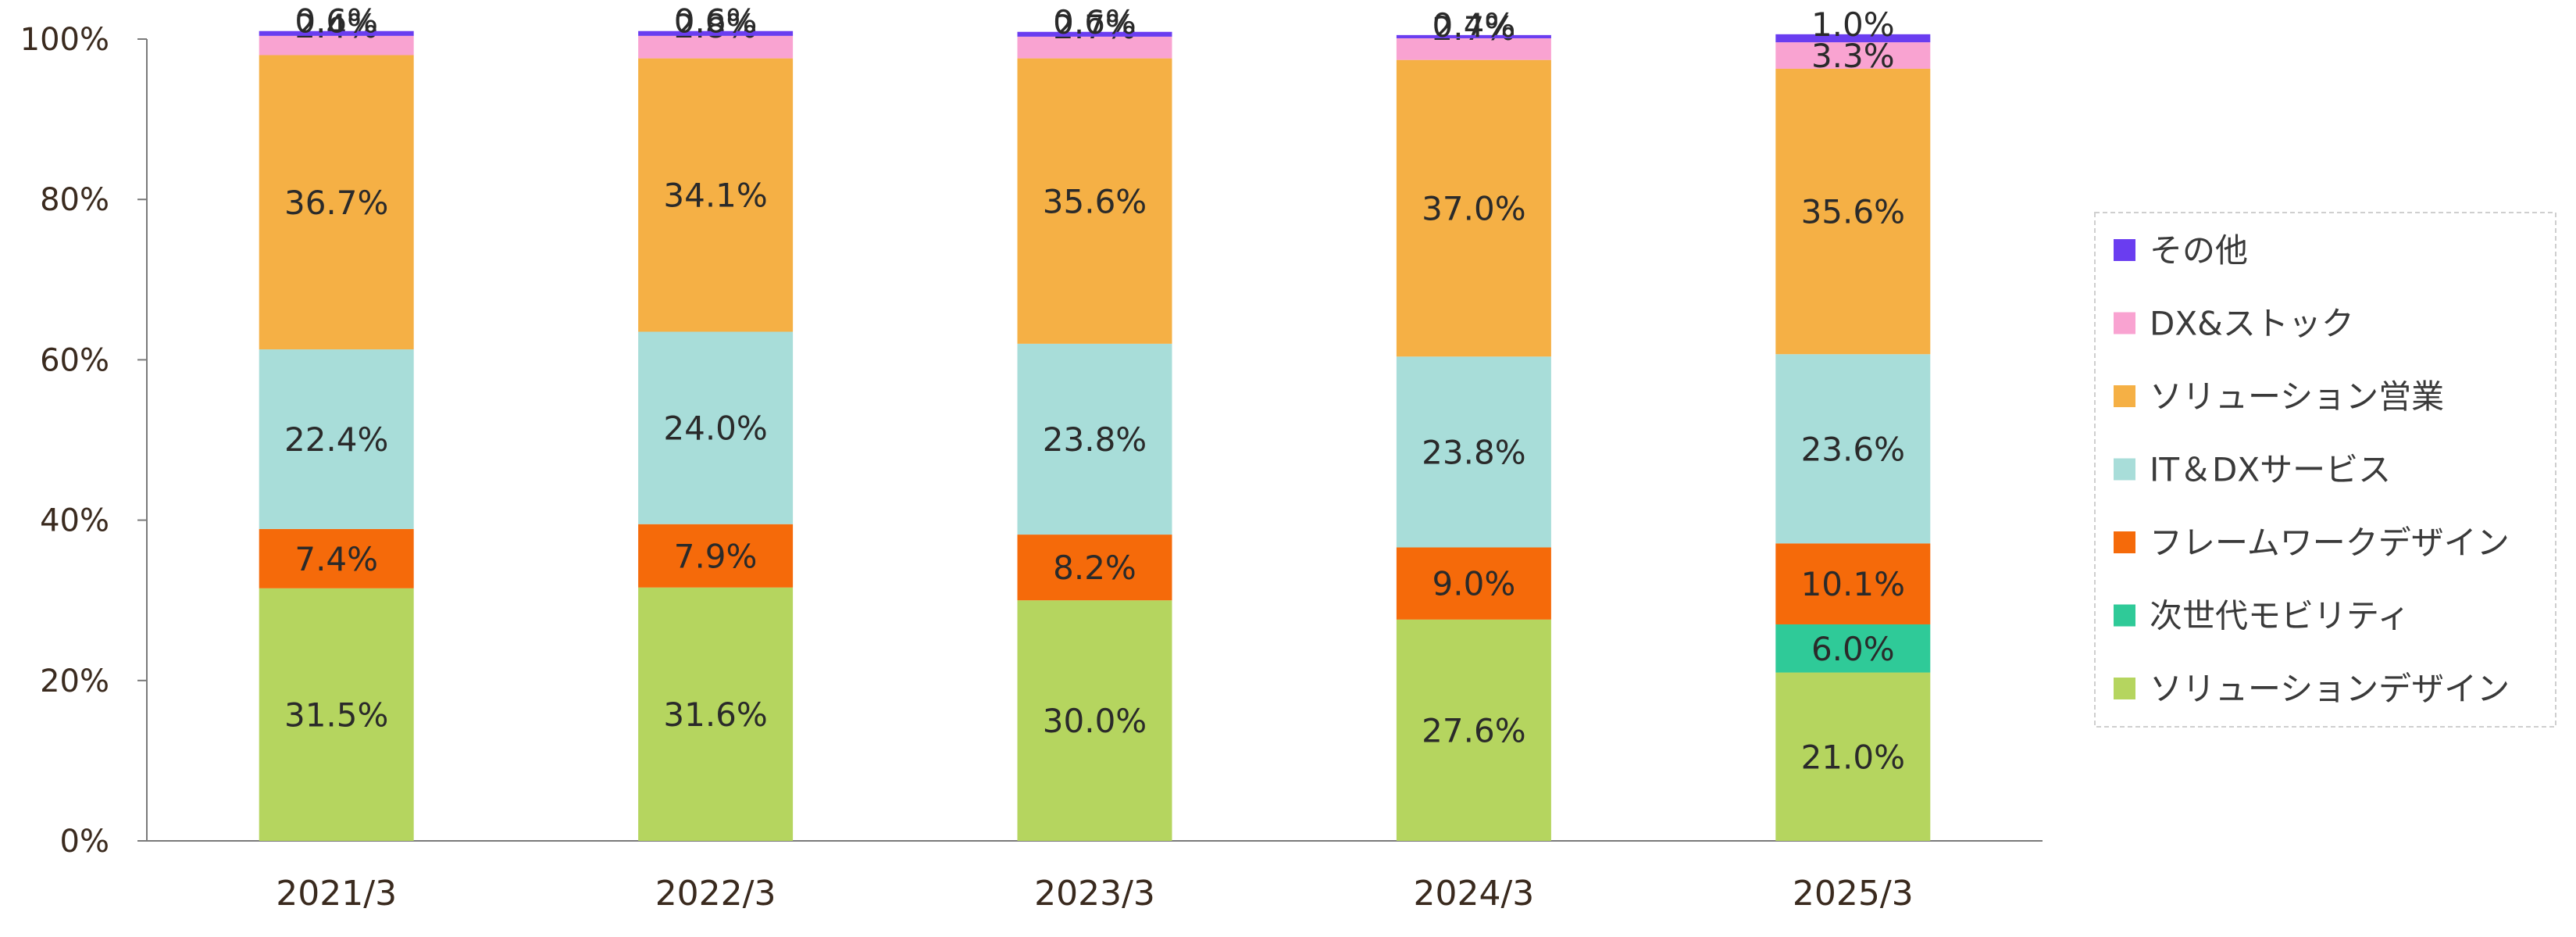 Image resolution: width=2576 pixels, height=937 pixels. I want to click on data-label: 10.1%, so click(1853, 584).